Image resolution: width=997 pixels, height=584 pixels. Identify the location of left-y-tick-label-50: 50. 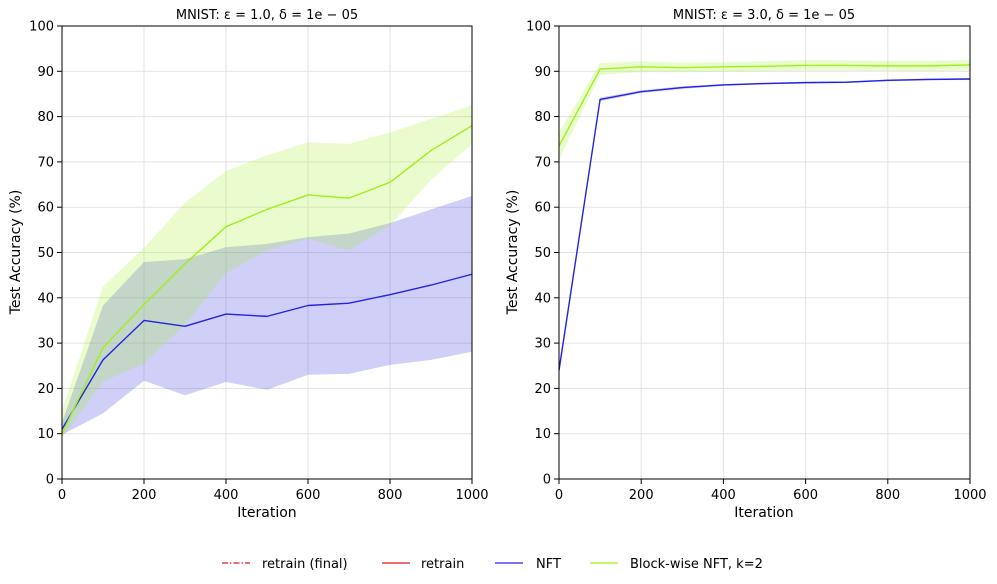
(45, 253).